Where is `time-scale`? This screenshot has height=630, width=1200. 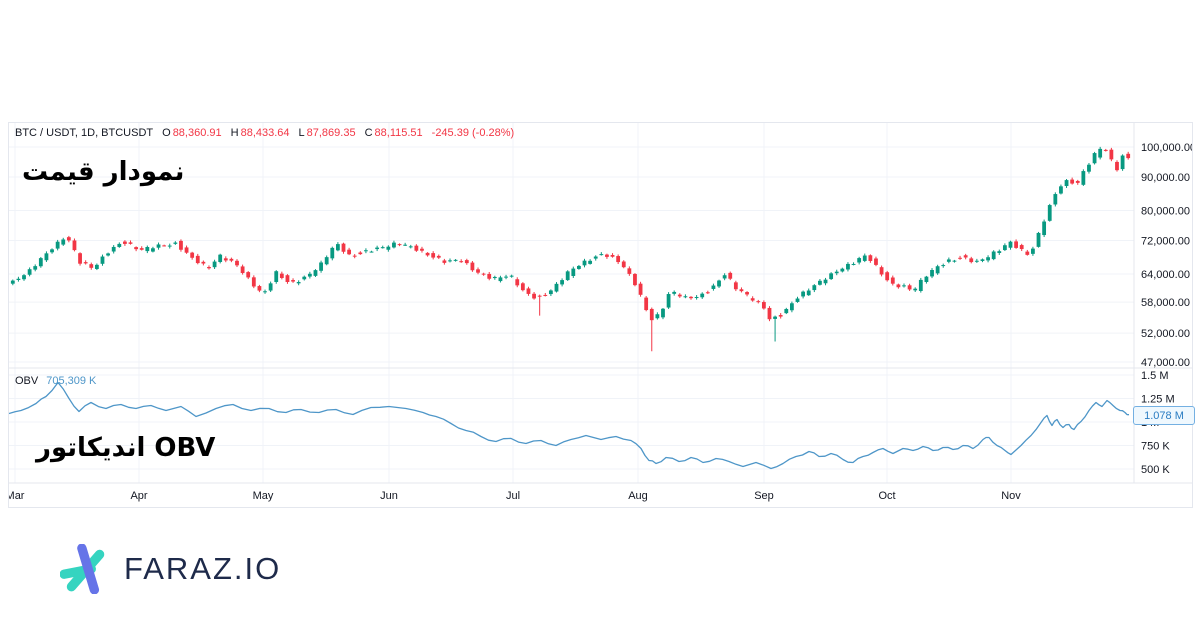 time-scale is located at coordinates (600, 496).